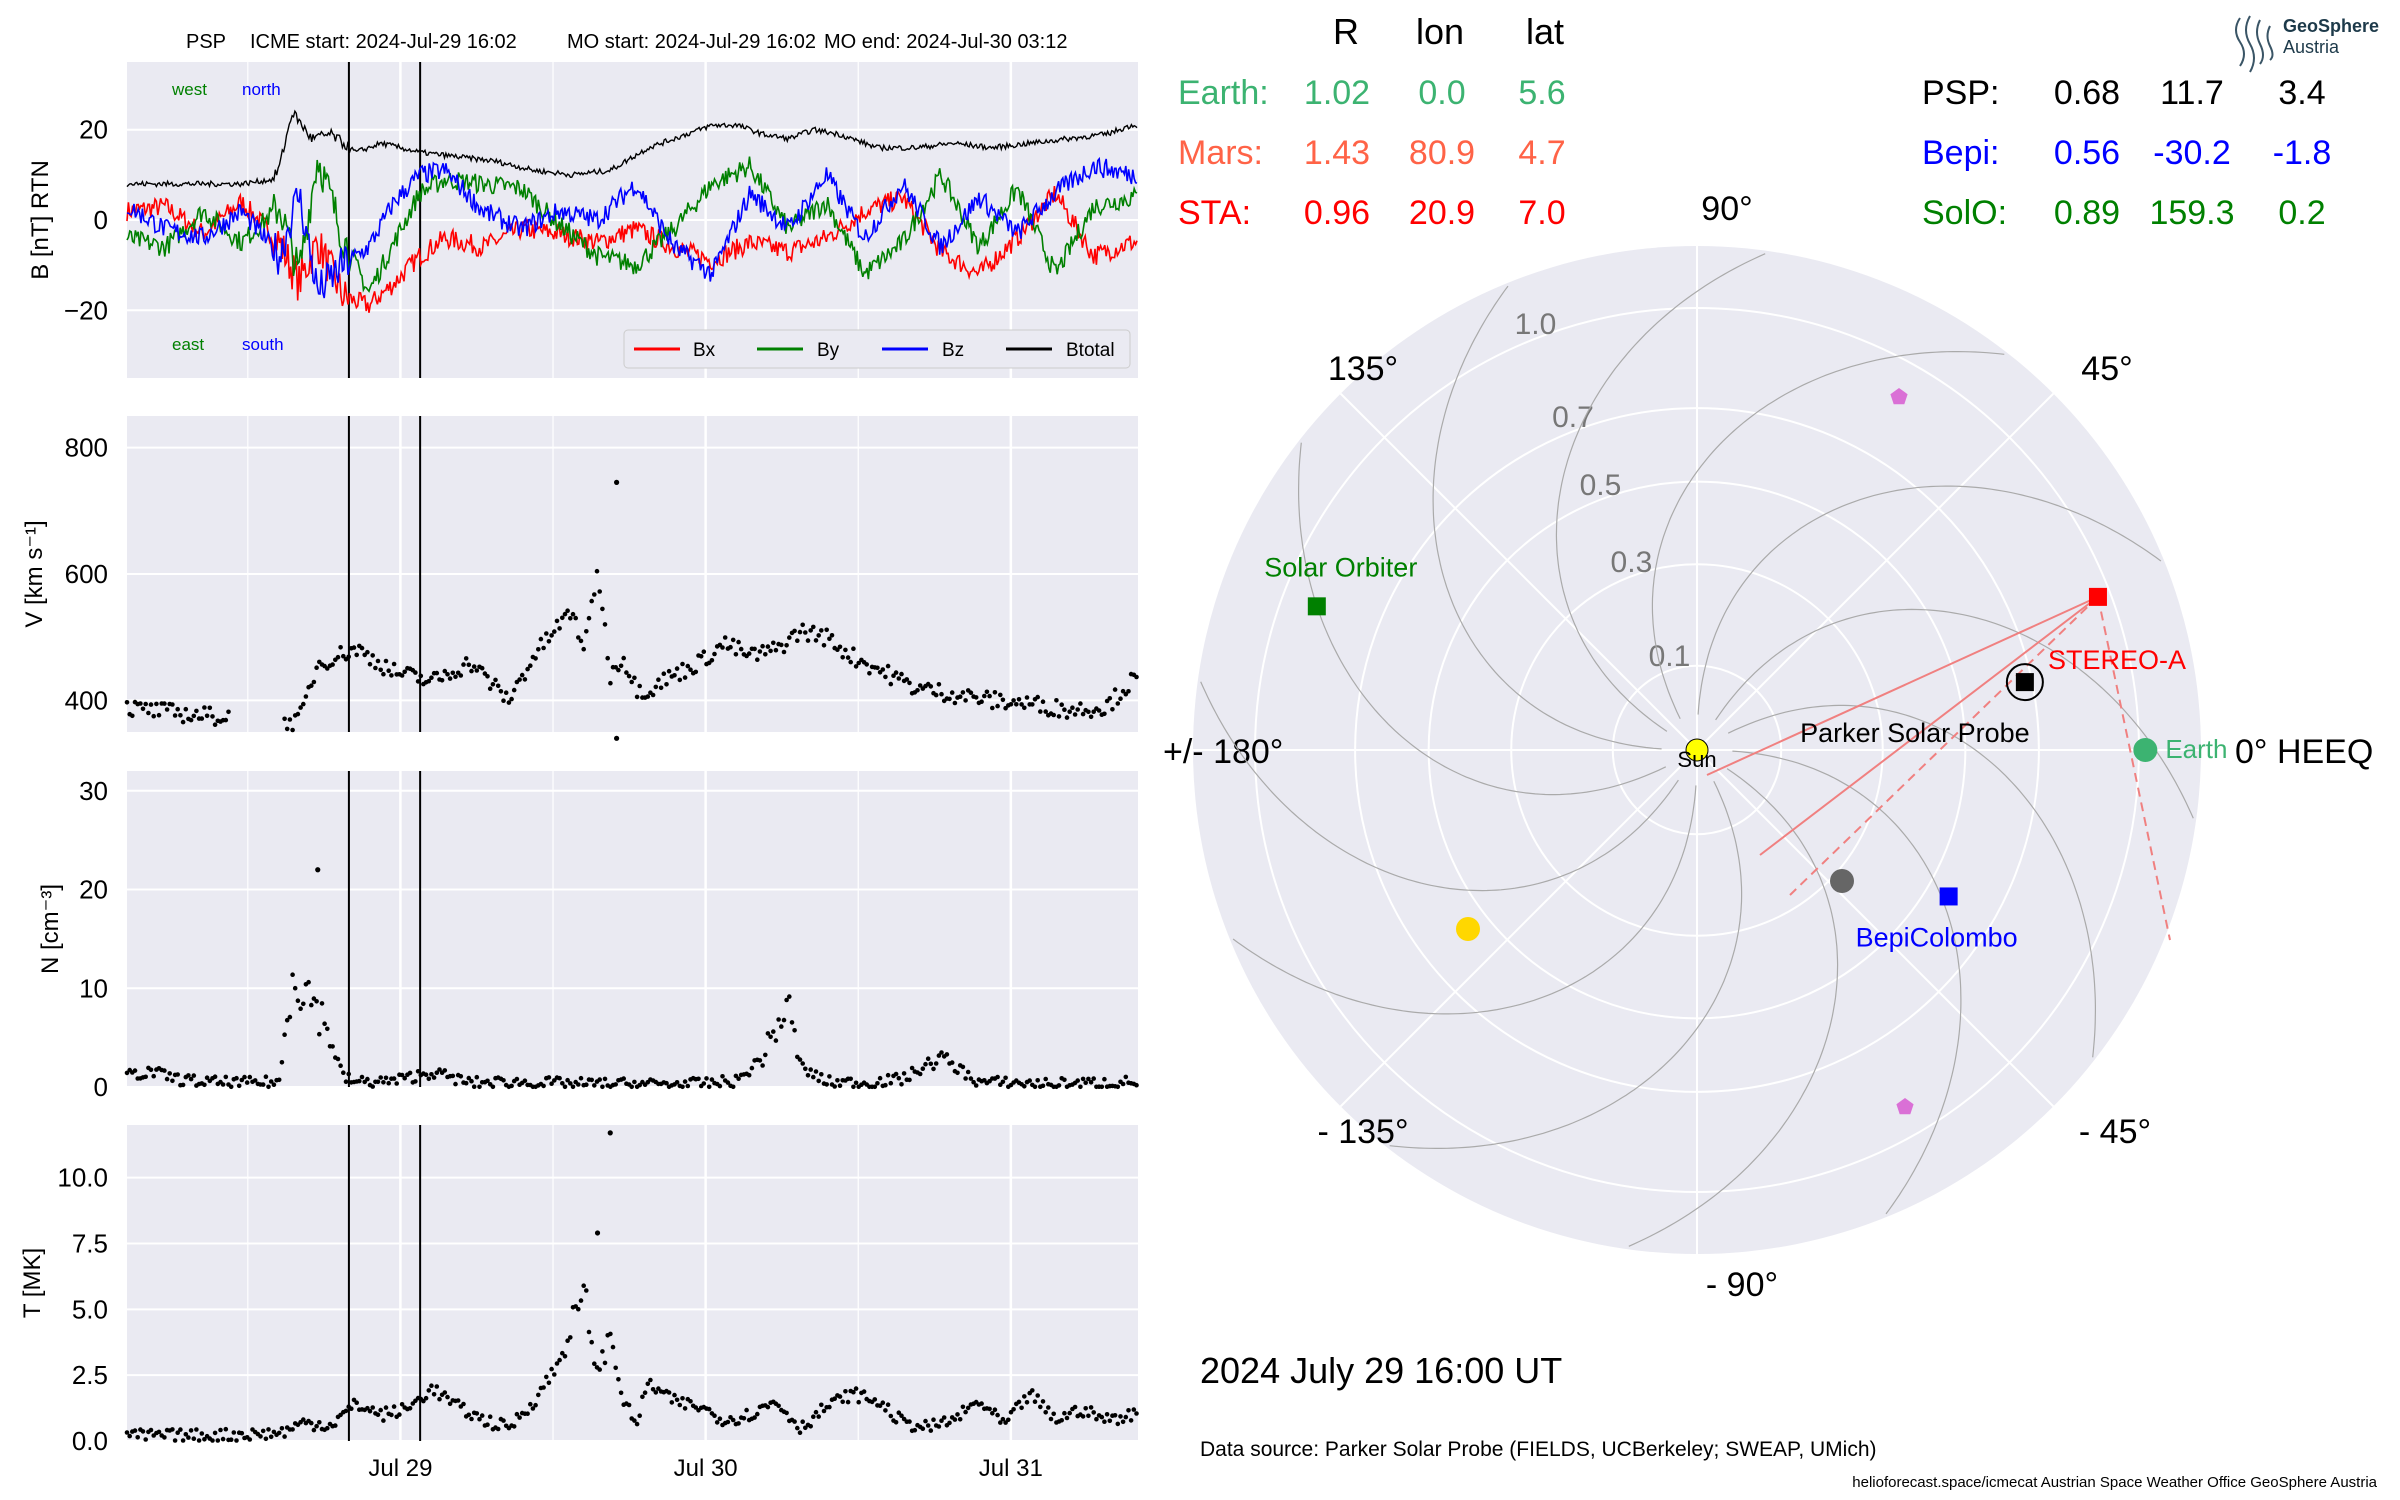  What do you see at coordinates (1948, 896) in the screenshot?
I see `bepicolombo-marker` at bounding box center [1948, 896].